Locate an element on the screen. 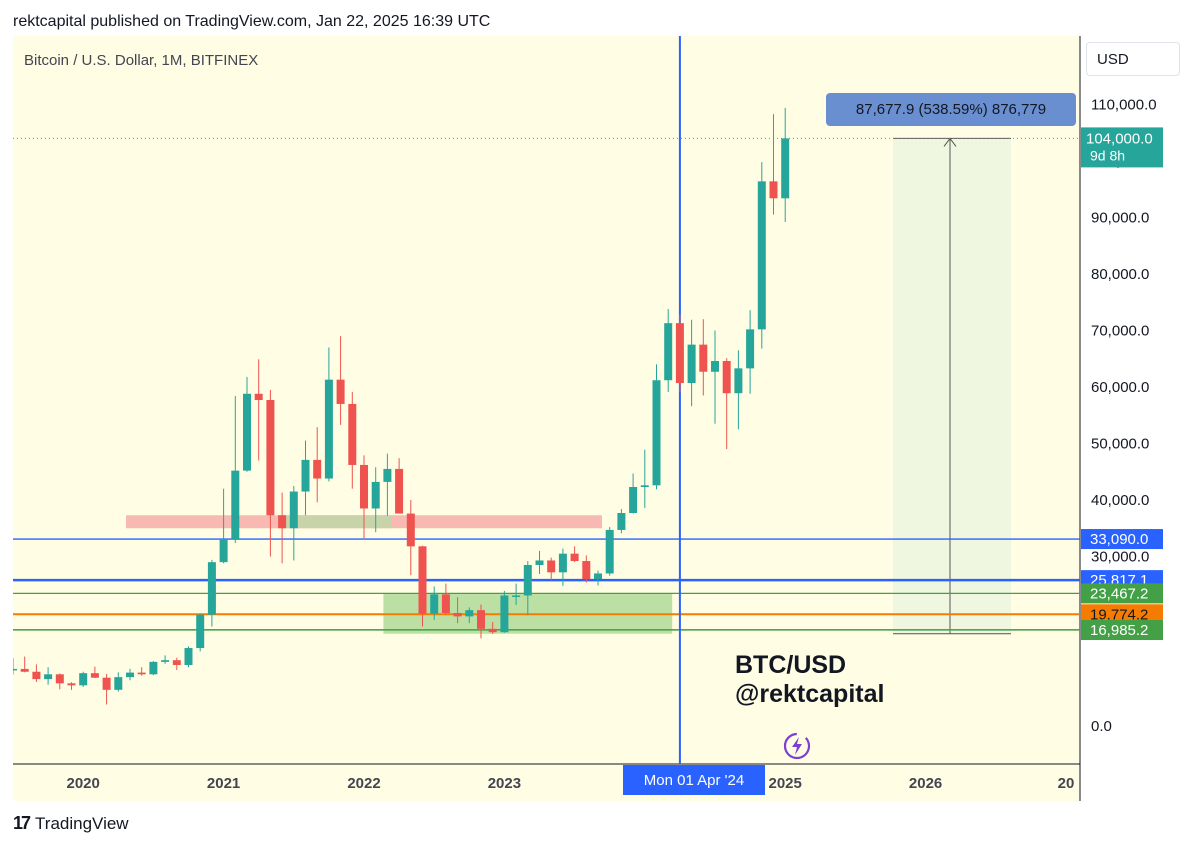  price-badge-blue-thin is located at coordinates (1122, 539).